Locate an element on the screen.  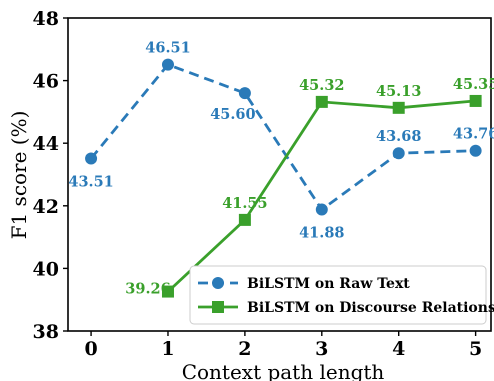
legend-label: BiLSTM on Discourse Relations is located at coordinates (370, 308).